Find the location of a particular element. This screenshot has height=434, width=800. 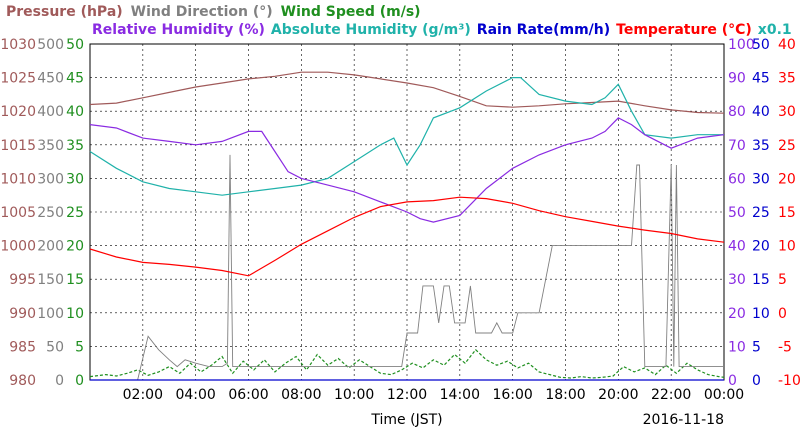

temperature-tick-label: 0 is located at coordinates (782, 314).